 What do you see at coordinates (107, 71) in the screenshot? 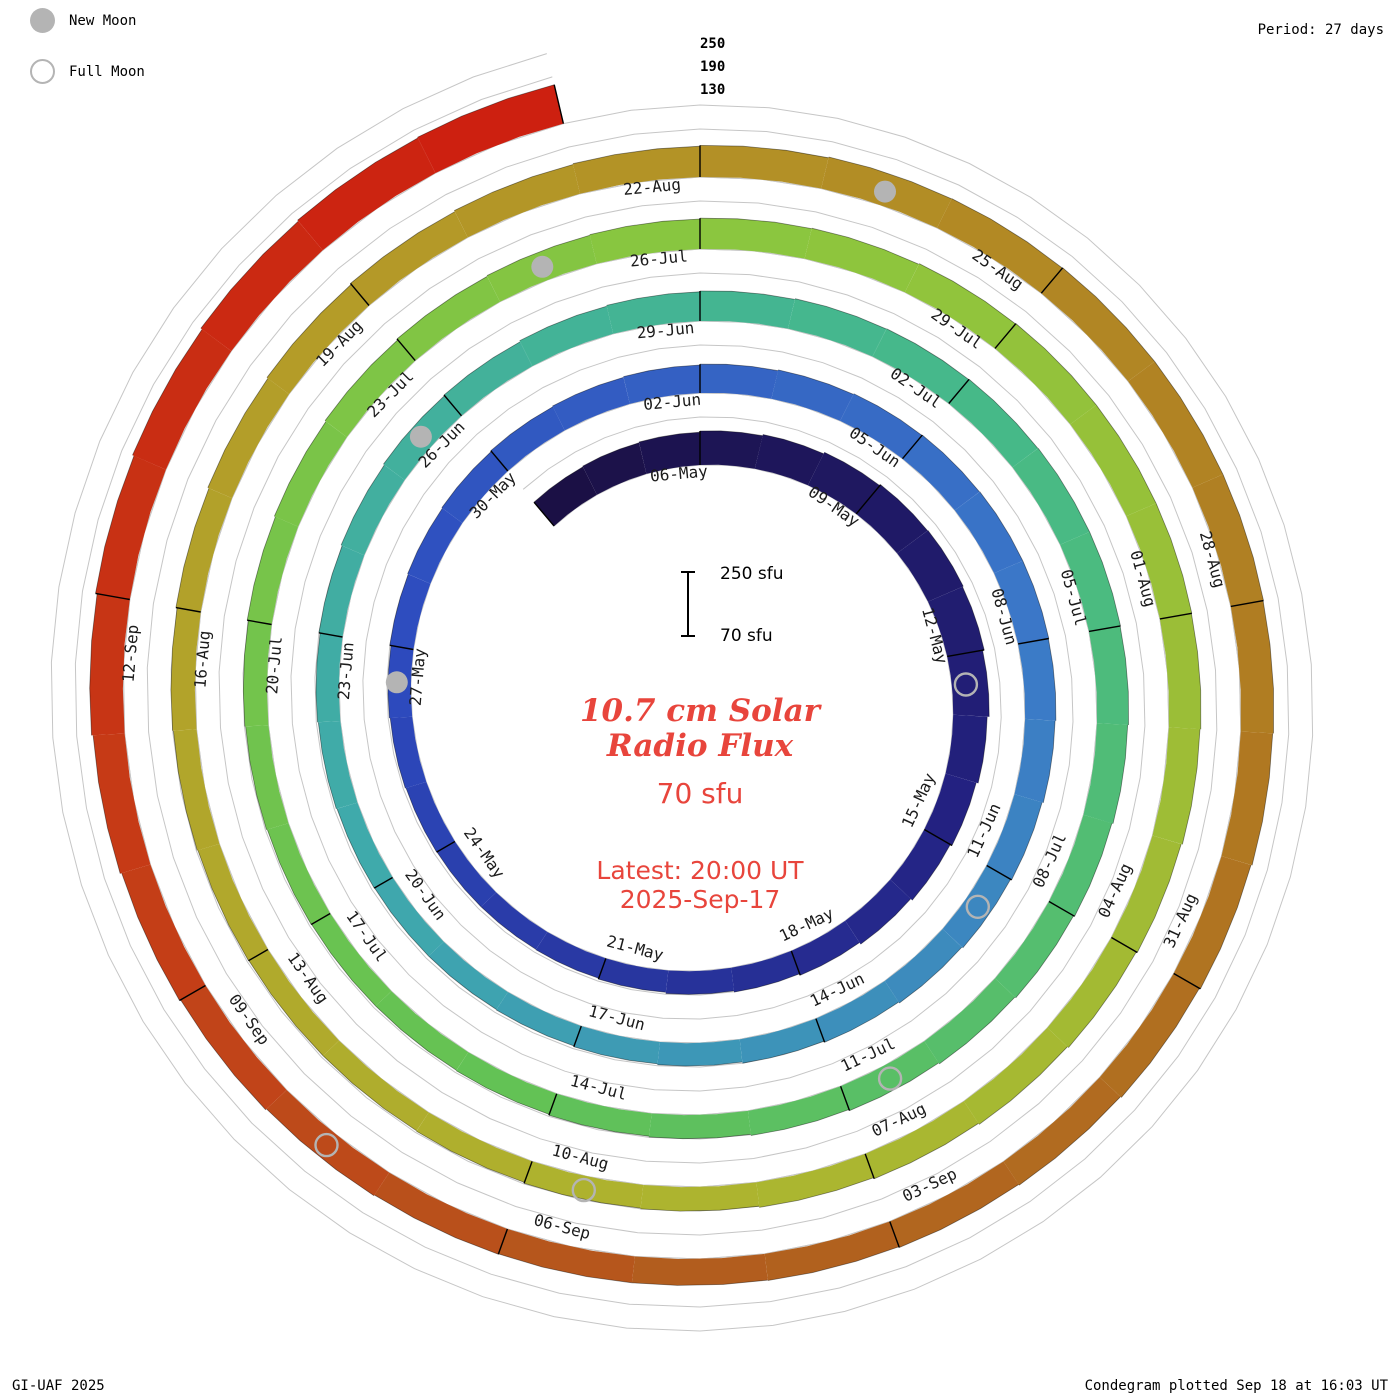
I see `full-moon-label: Full Moon` at bounding box center [107, 71].